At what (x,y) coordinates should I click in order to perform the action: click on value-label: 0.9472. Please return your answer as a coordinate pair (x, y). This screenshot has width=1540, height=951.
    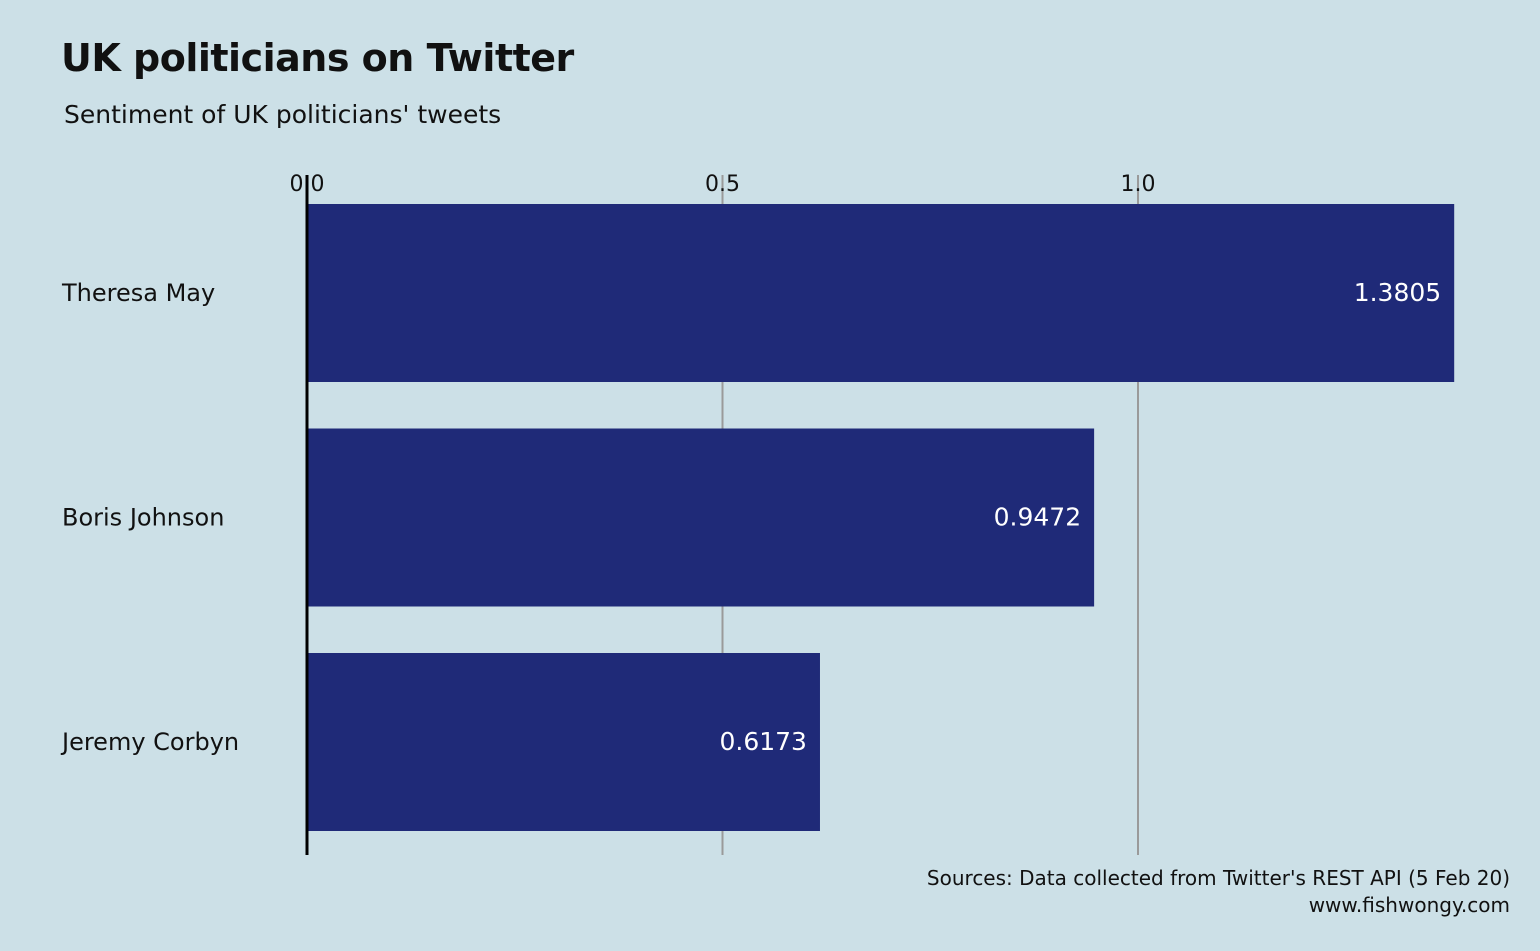
    Looking at the image, I should click on (1037, 517).